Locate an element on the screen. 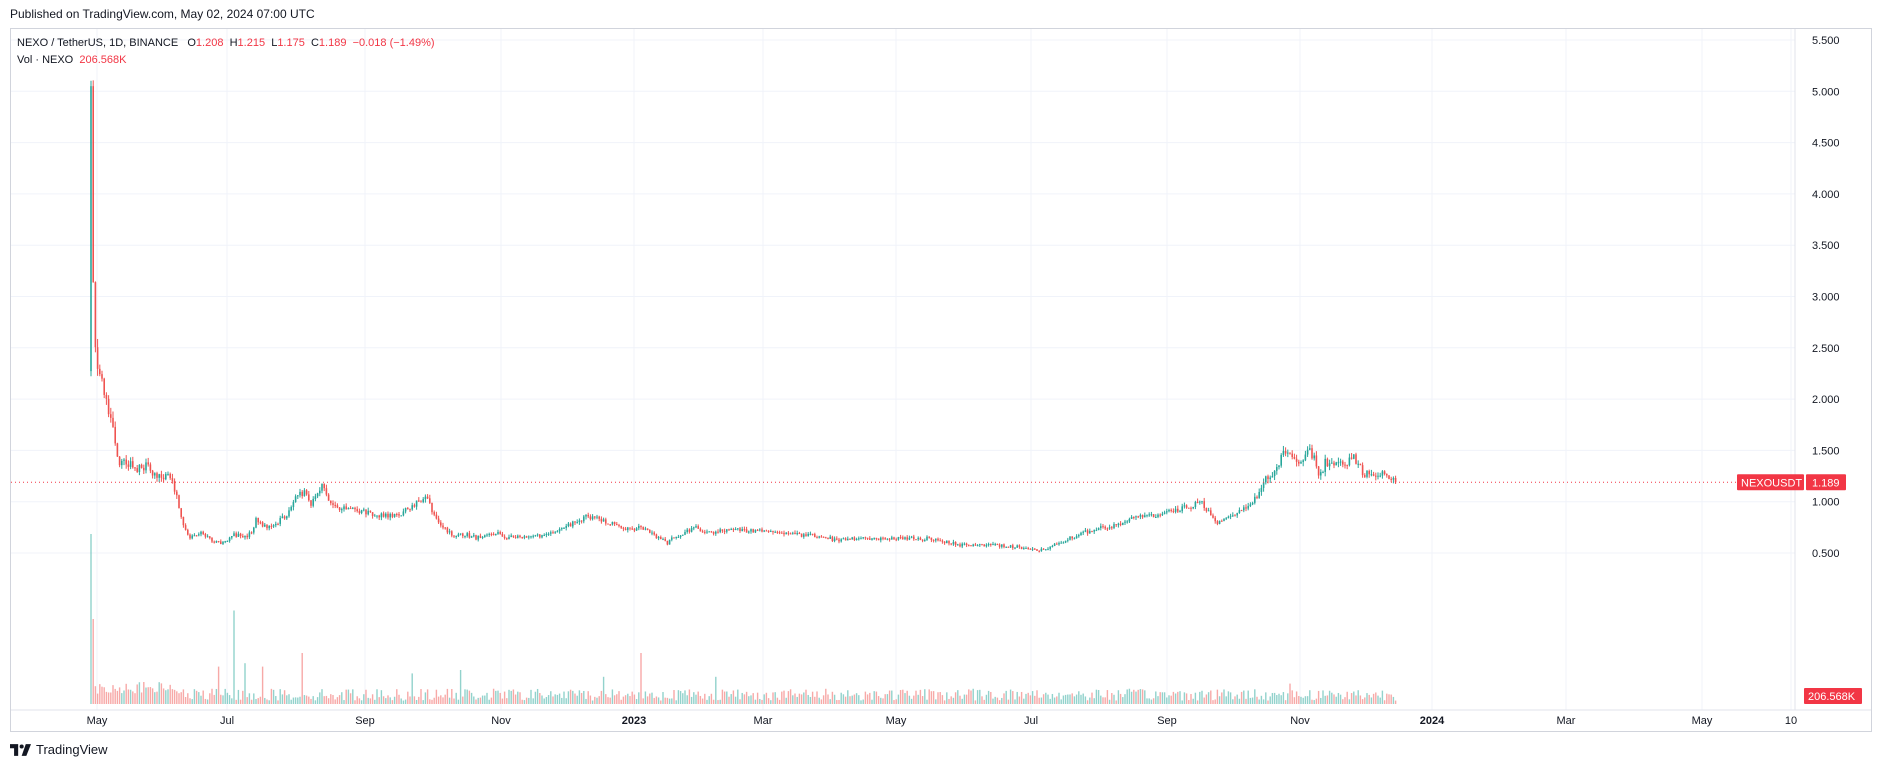  high-value: 1.215 is located at coordinates (251, 43).